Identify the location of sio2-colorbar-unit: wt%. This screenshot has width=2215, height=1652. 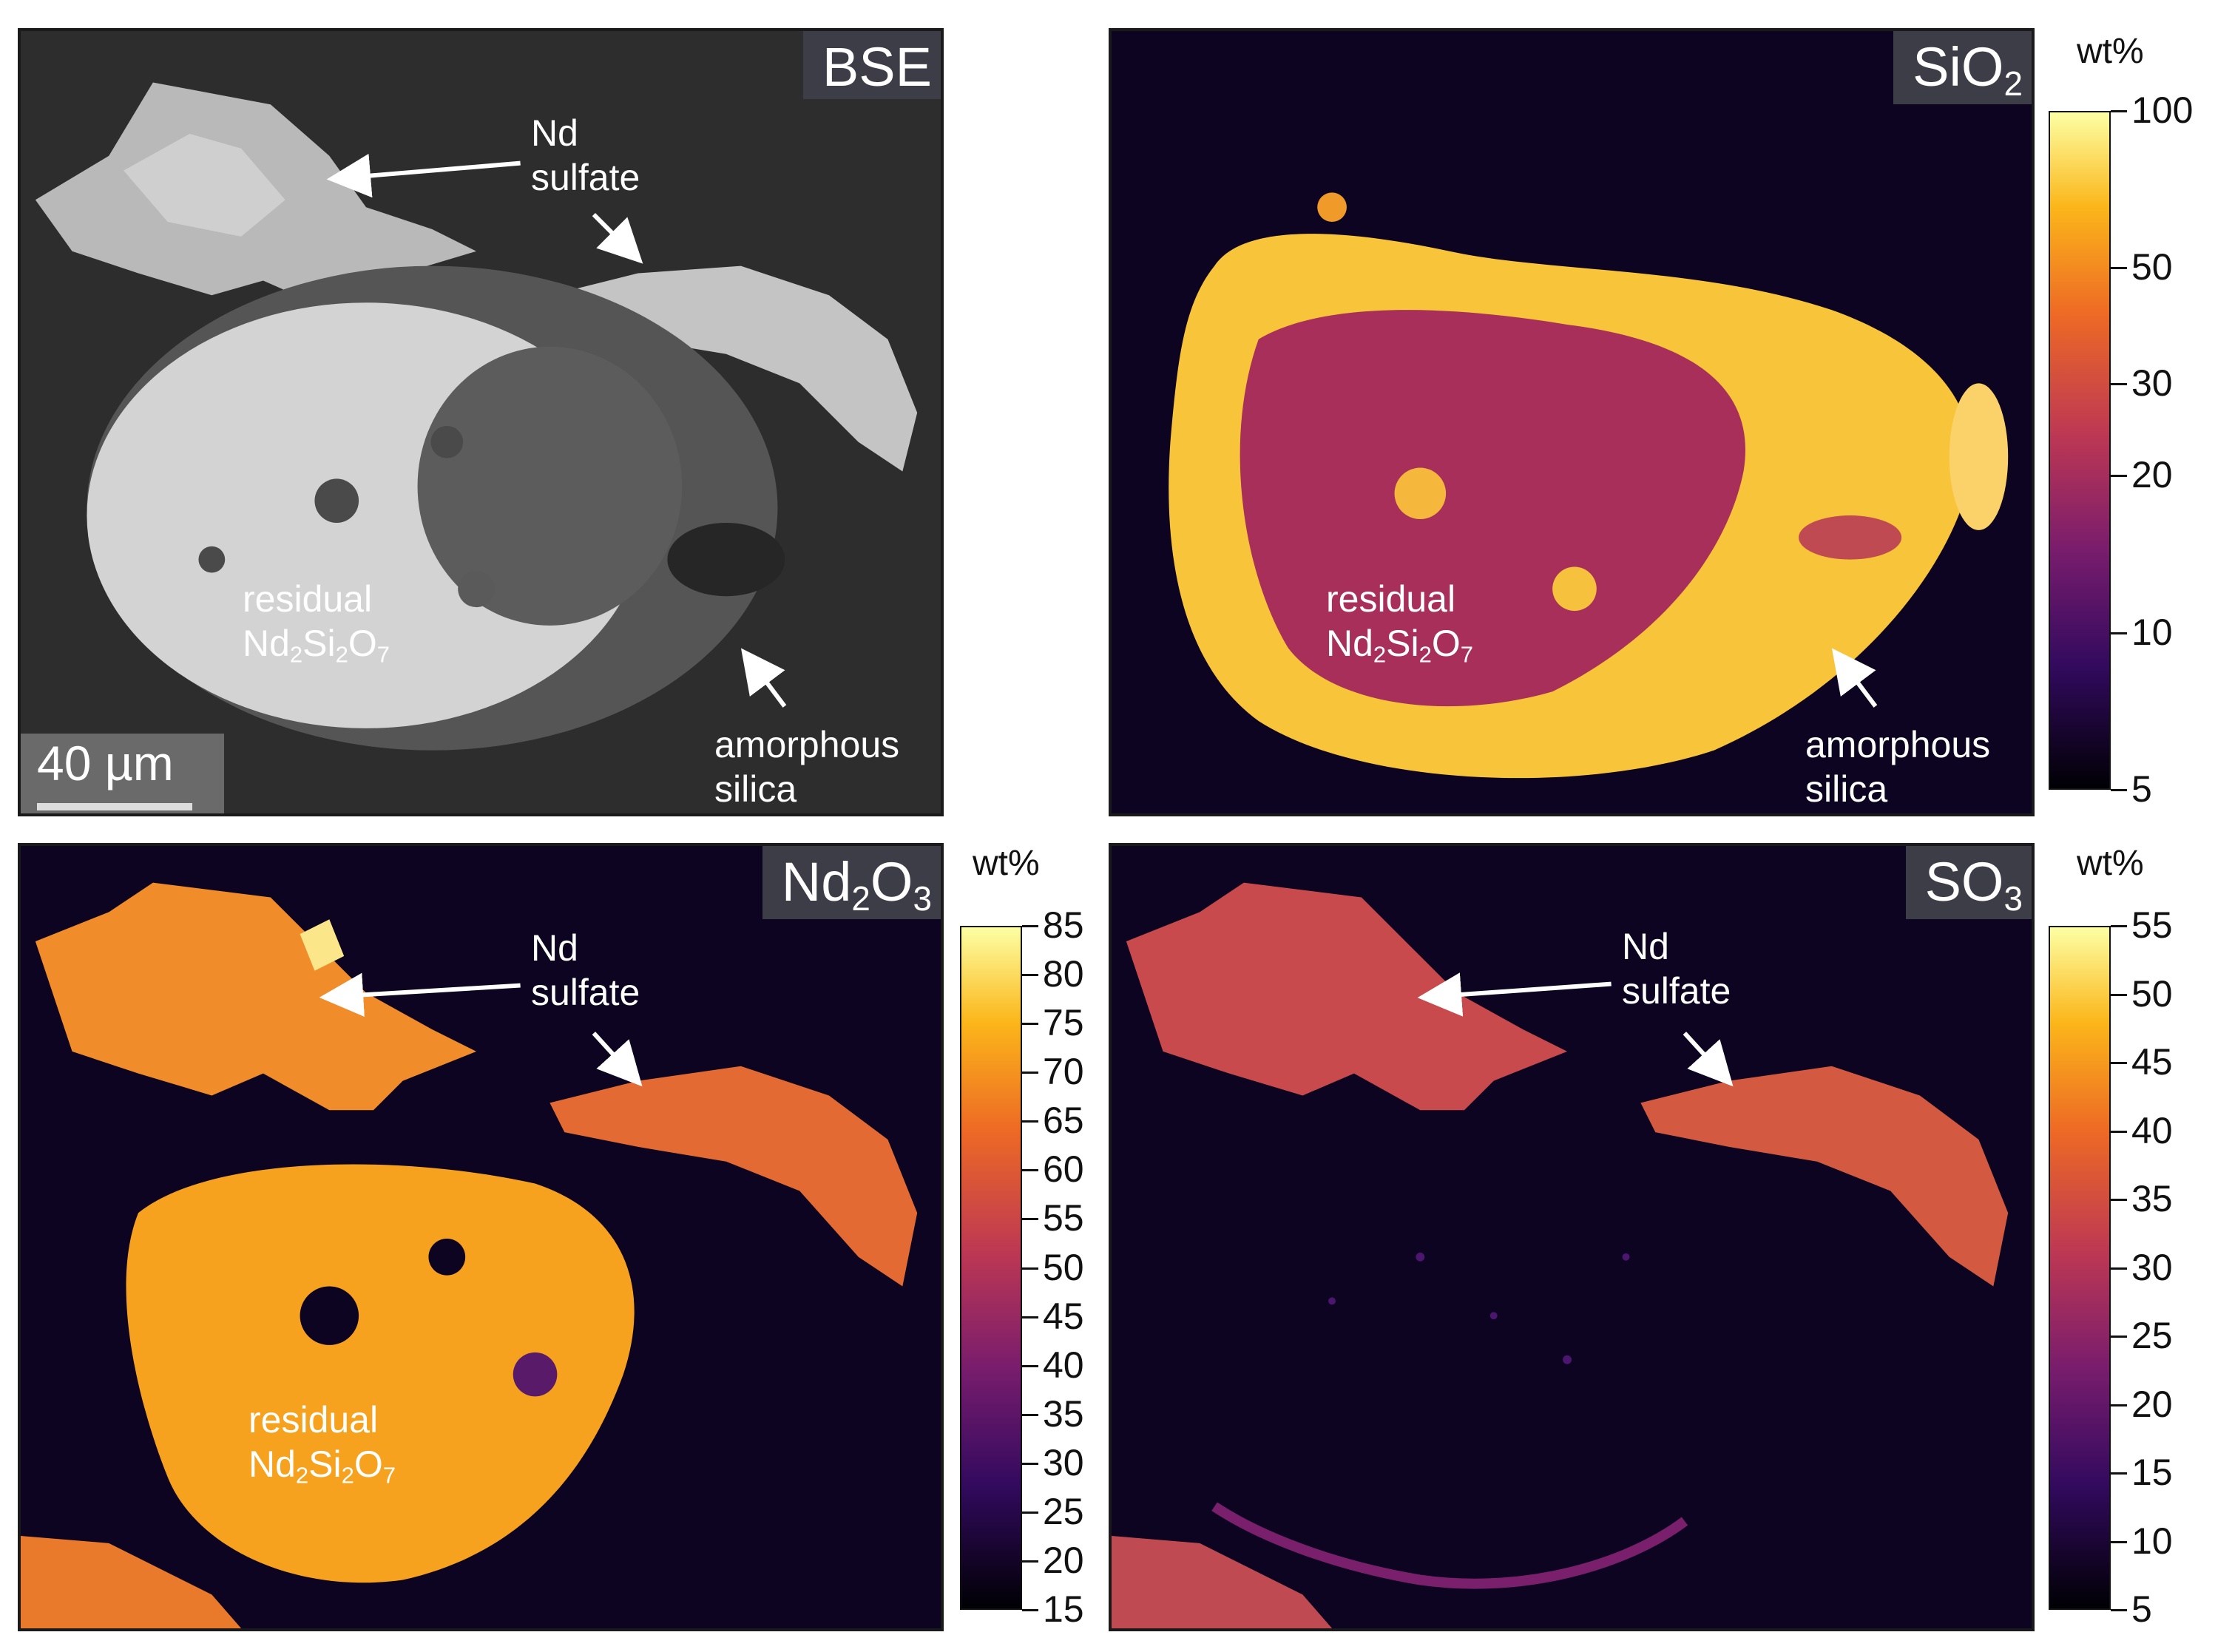
(2110, 52).